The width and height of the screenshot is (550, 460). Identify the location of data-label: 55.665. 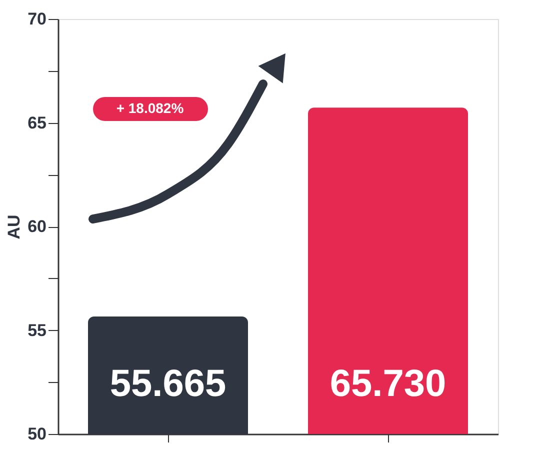
(168, 384).